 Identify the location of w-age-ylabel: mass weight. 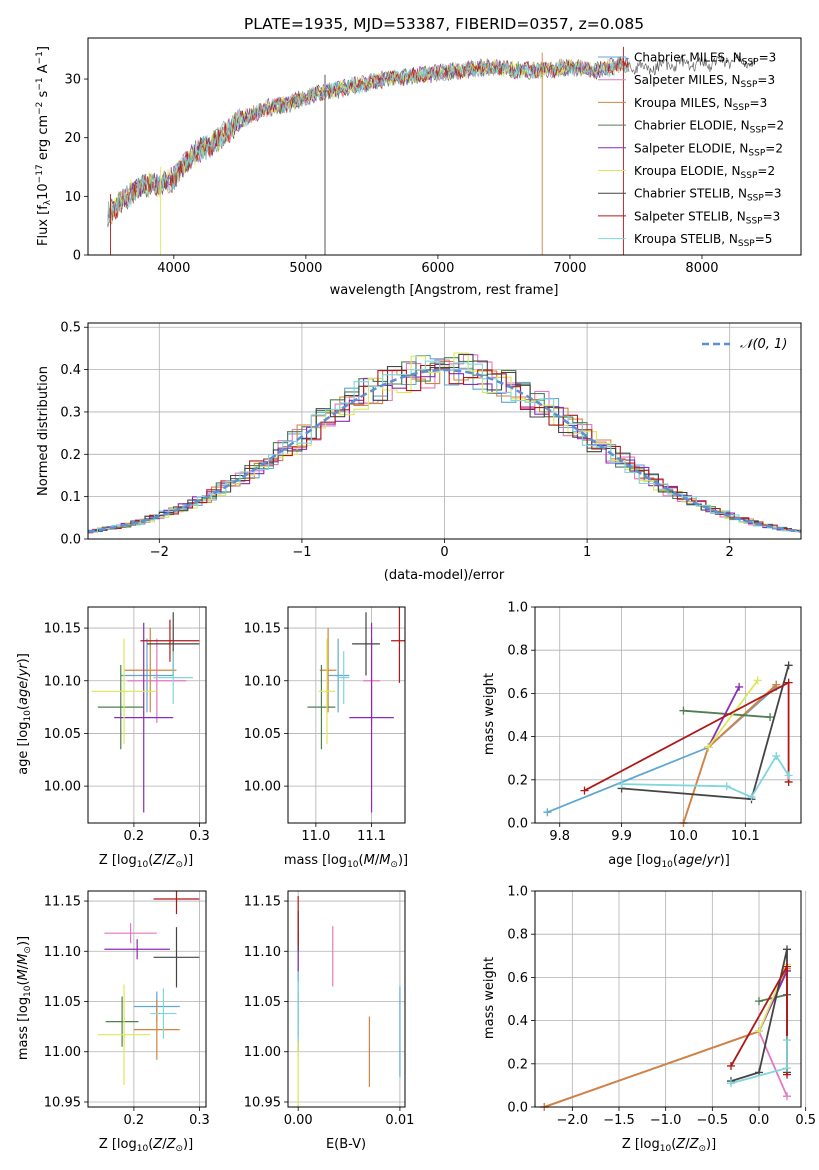
(489, 714).